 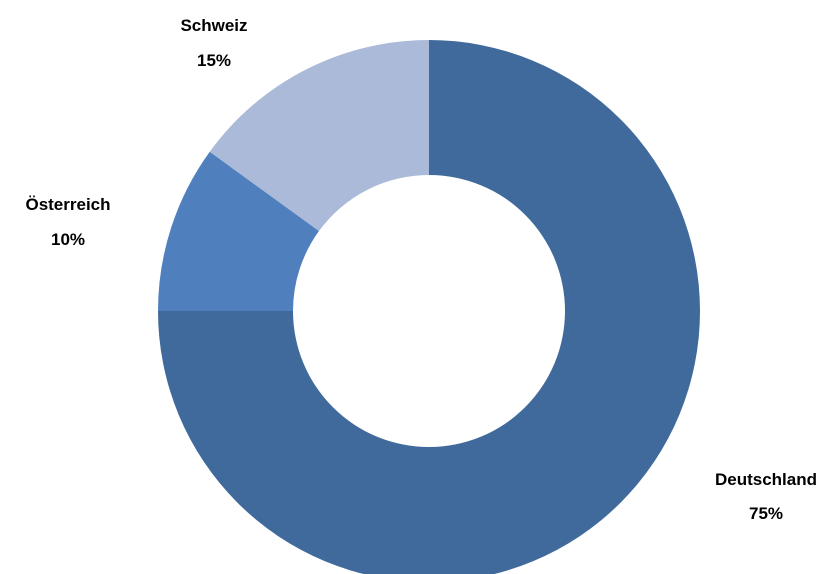 What do you see at coordinates (319, 136) in the screenshot?
I see `donut-slice-schweiz` at bounding box center [319, 136].